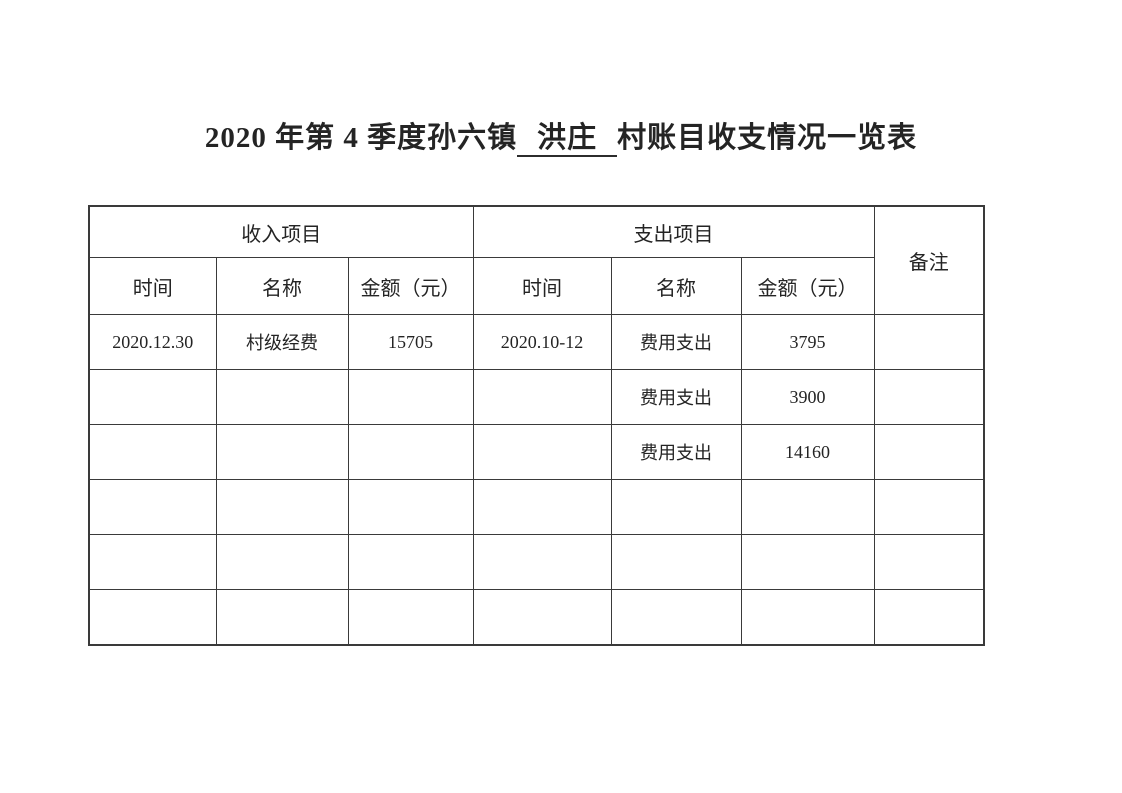 Image resolution: width=1122 pixels, height=793 pixels. Describe the element at coordinates (807, 342) in the screenshot. I see `table-cell: 3795` at that location.